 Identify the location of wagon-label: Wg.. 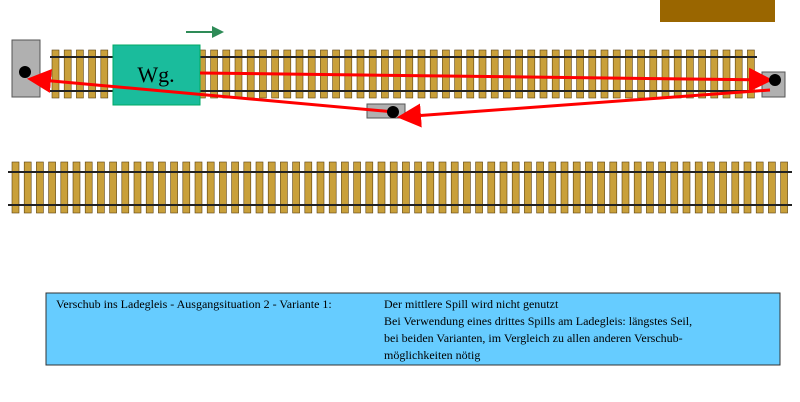
(155, 74).